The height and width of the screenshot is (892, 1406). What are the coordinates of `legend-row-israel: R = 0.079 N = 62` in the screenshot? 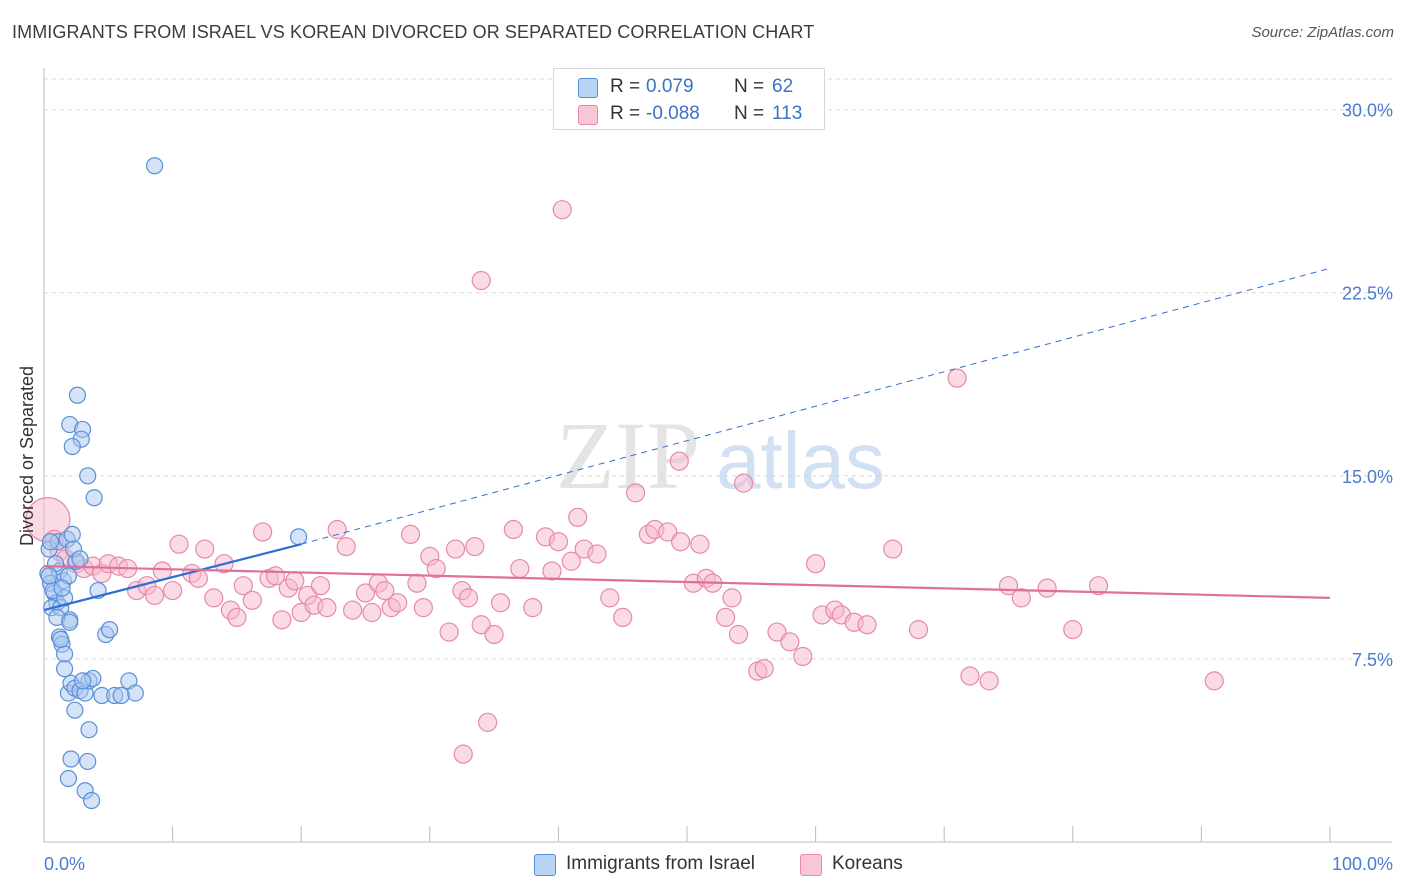 It's located at (689, 87).